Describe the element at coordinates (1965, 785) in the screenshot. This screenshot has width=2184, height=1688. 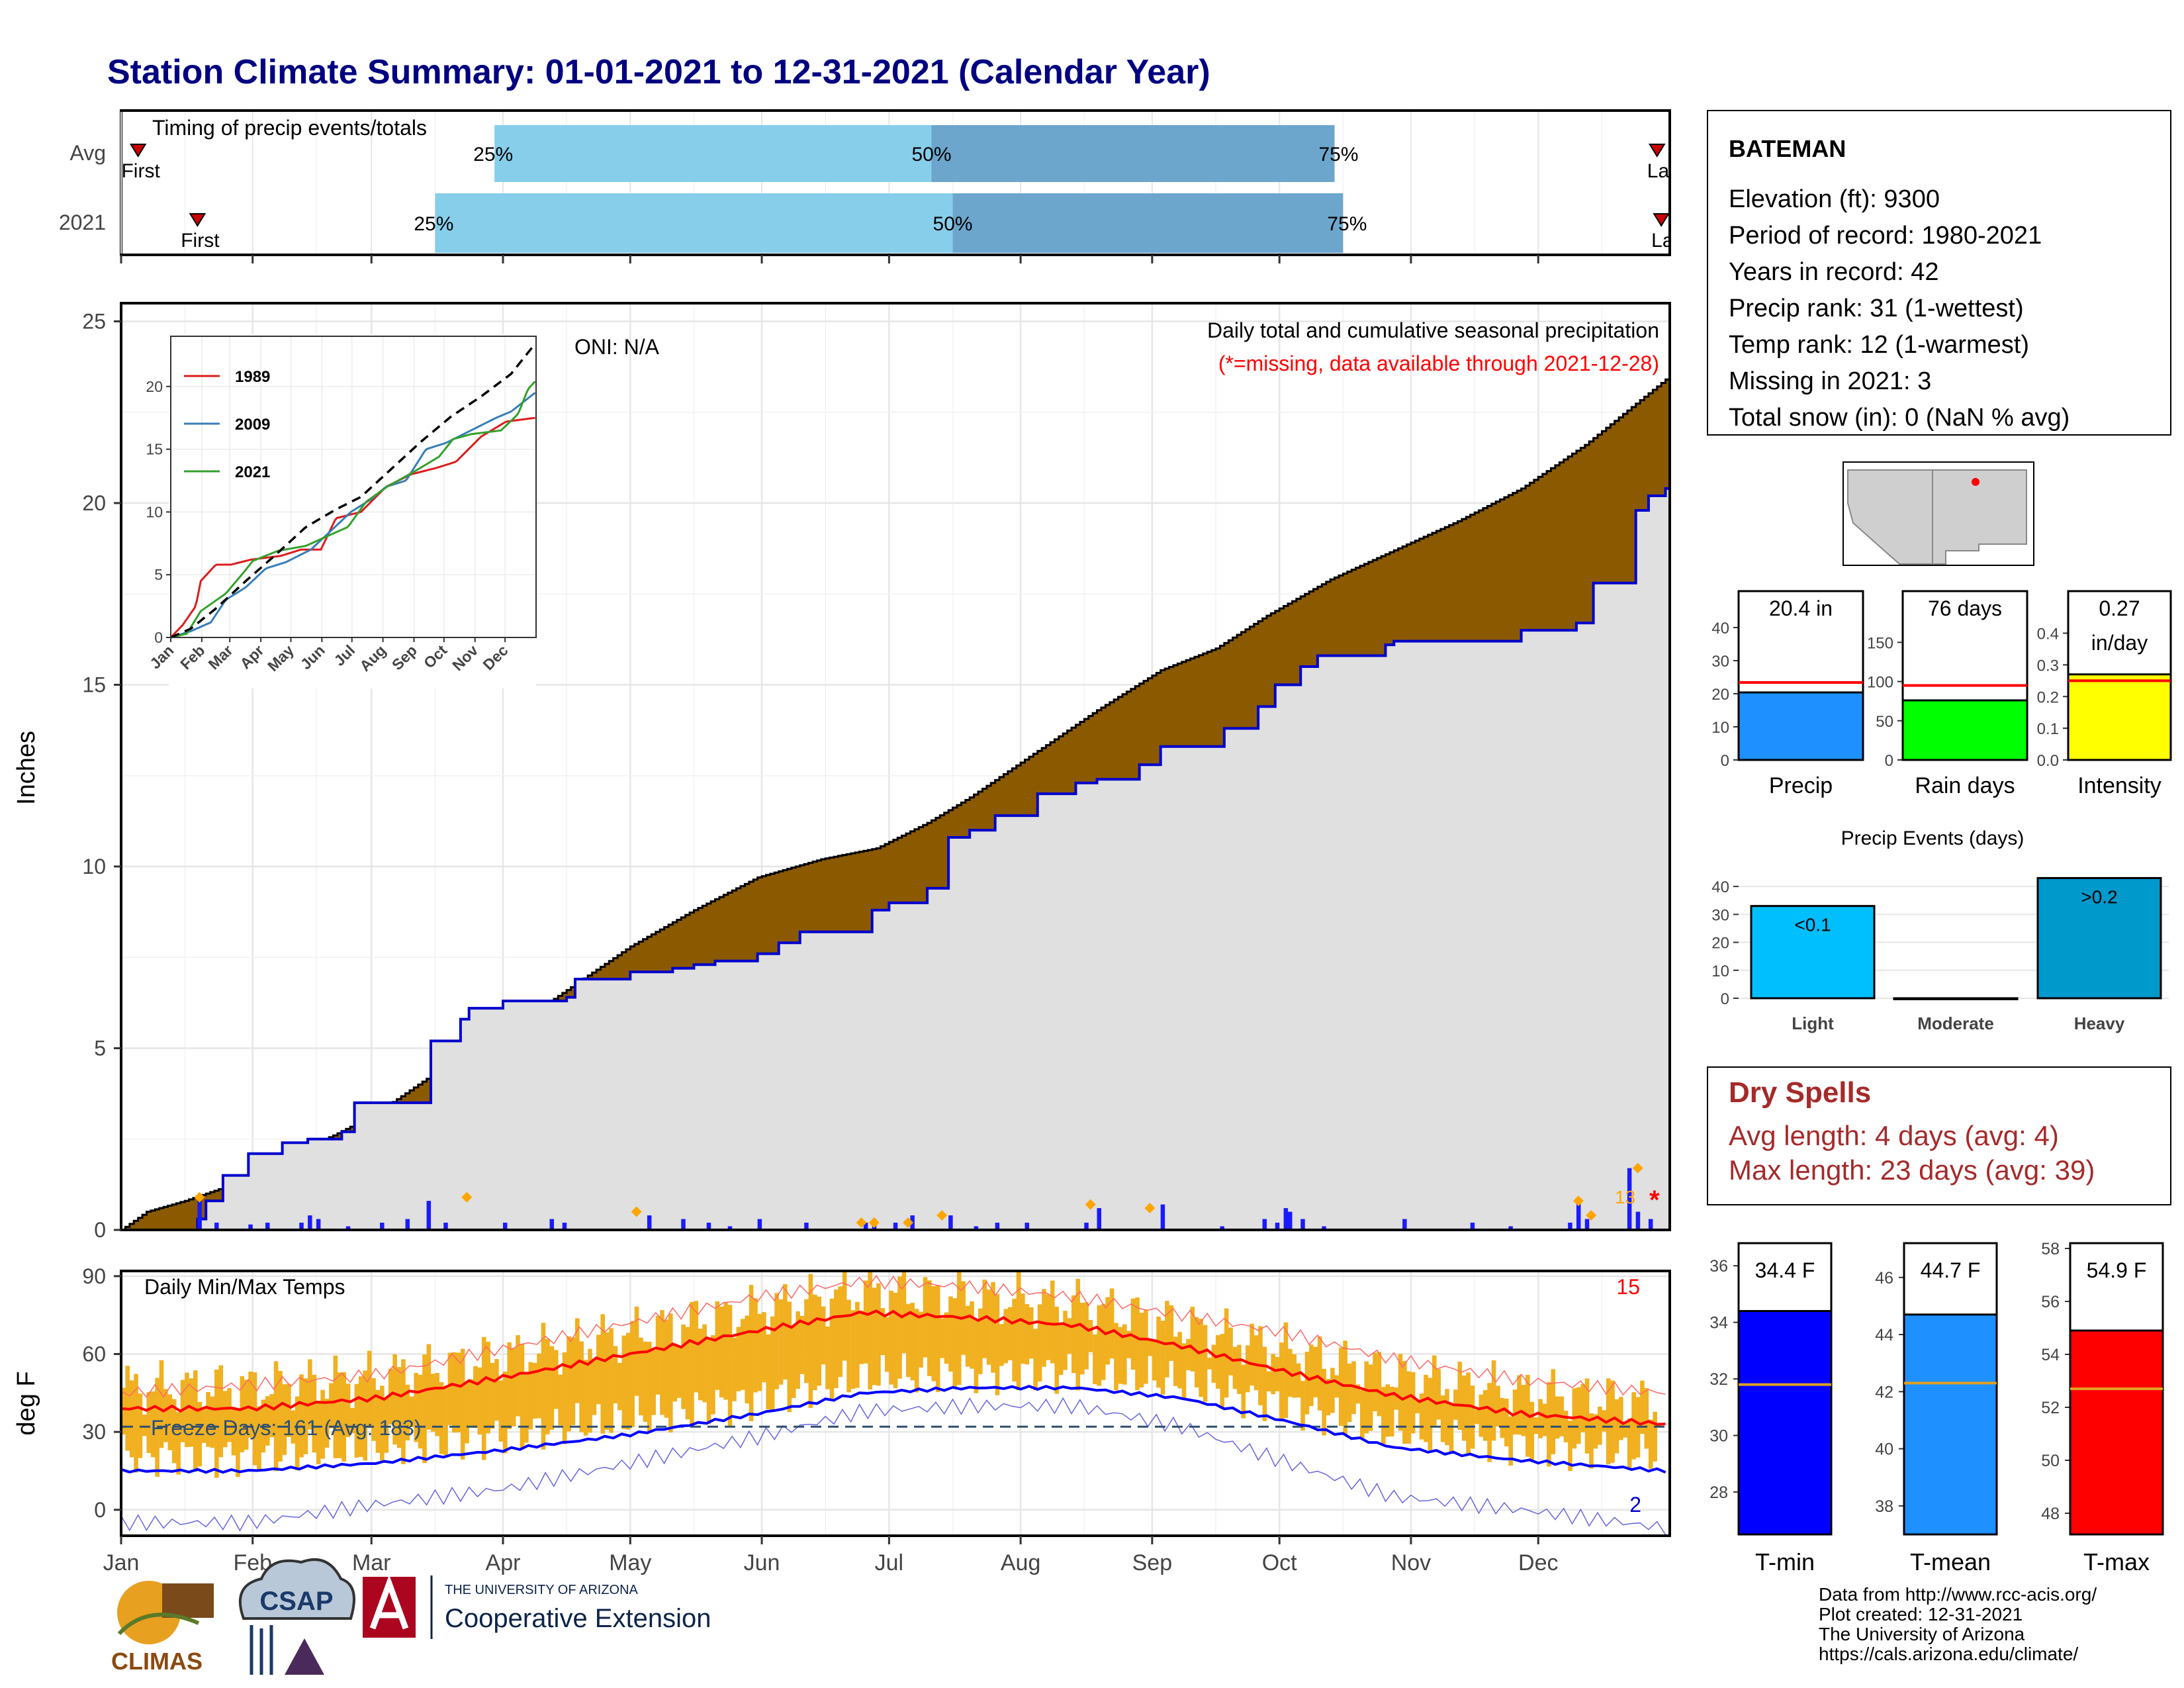
I see `mini-1-label: Rain days` at that location.